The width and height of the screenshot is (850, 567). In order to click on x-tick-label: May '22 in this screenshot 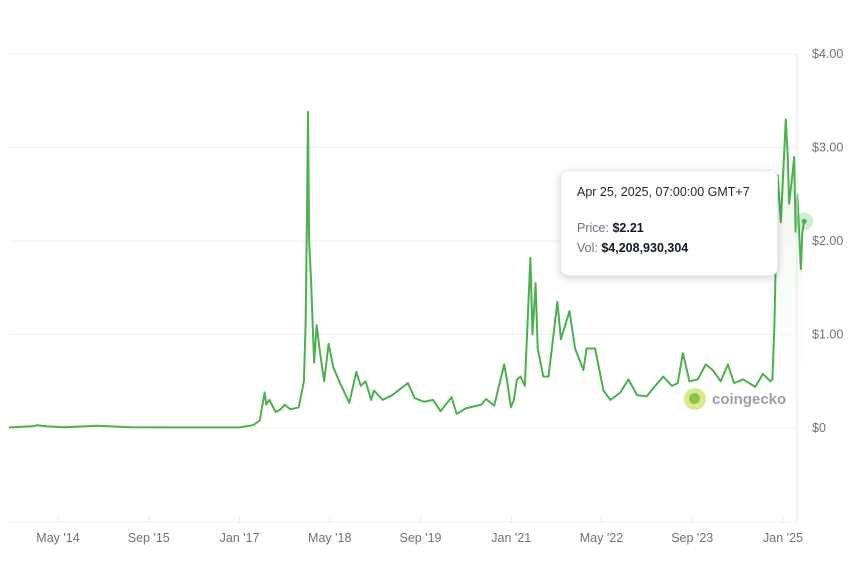, I will do `click(601, 538)`.